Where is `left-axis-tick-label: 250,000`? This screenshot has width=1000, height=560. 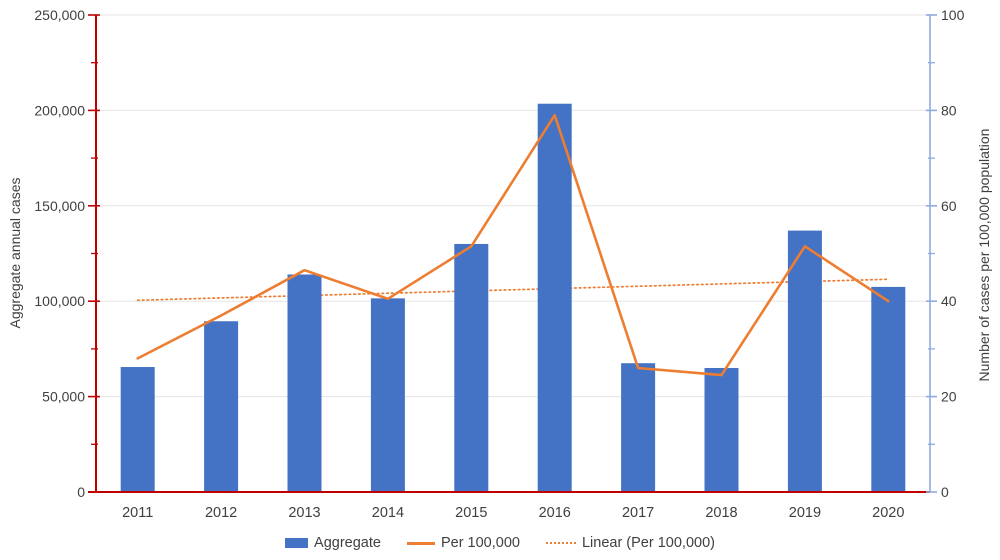 left-axis-tick-label: 250,000 is located at coordinates (59, 15).